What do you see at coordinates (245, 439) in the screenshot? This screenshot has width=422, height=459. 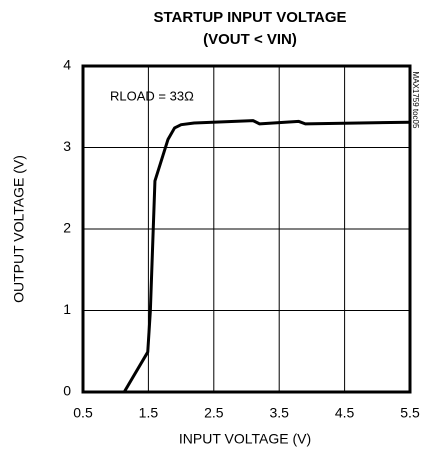 I see `x-axis-label: INPUT VOLTAGE (V)` at bounding box center [245, 439].